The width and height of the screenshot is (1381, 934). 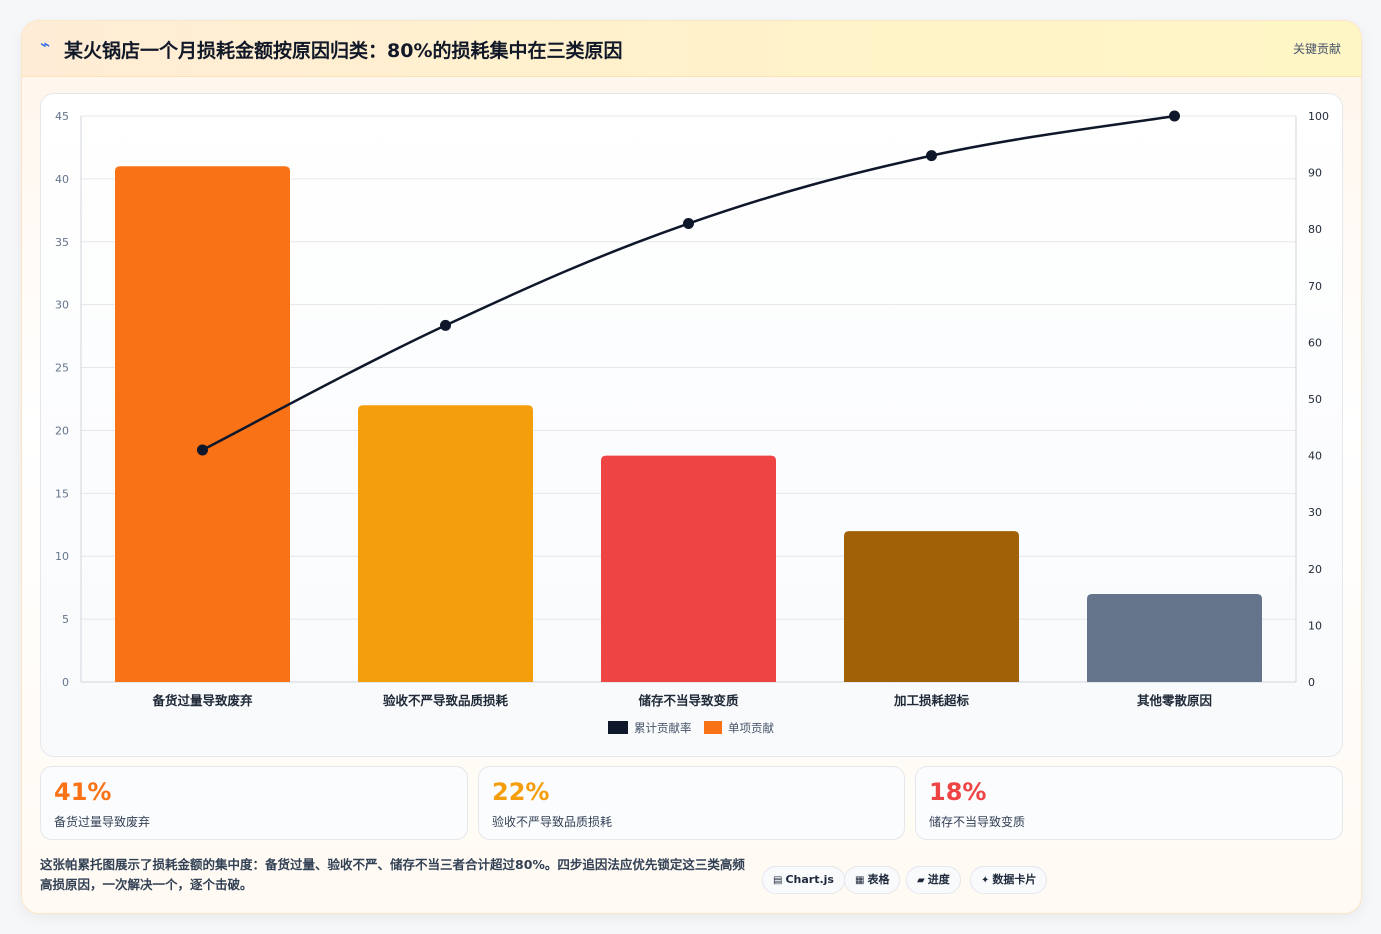 I want to click on y-left-tick-label: 40, so click(x=62, y=179).